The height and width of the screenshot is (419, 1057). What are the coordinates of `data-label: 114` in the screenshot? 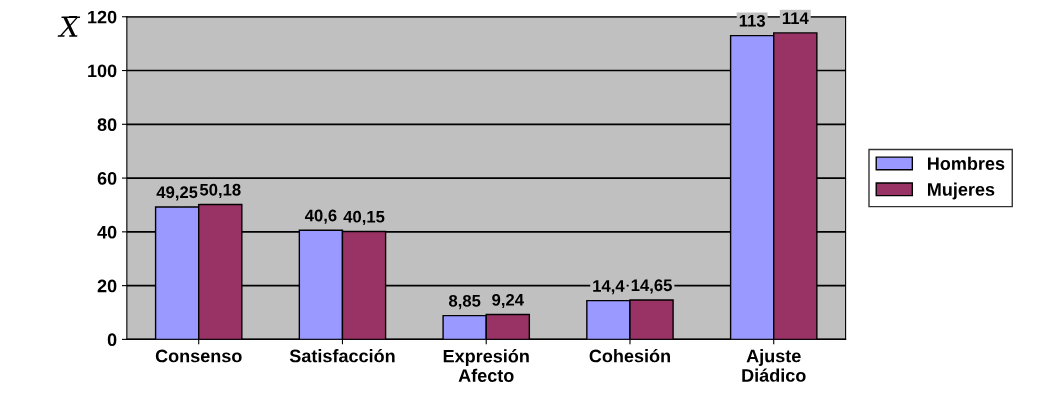 It's located at (795, 18).